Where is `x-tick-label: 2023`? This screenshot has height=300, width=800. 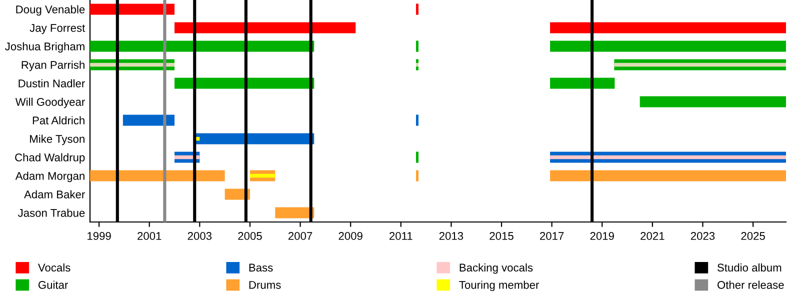
x-tick-label: 2023 is located at coordinates (702, 236).